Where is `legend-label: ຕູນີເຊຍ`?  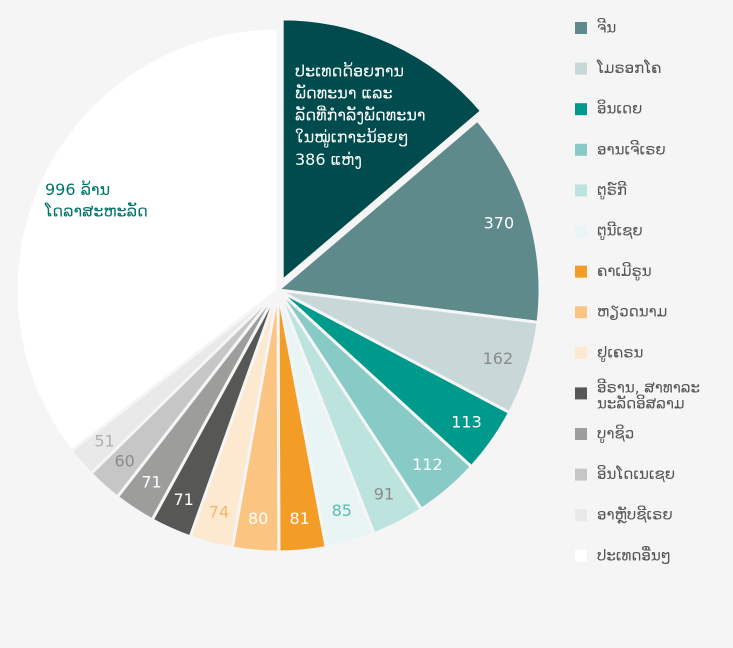
legend-label: ຕູນີເຊຍ is located at coordinates (620, 230).